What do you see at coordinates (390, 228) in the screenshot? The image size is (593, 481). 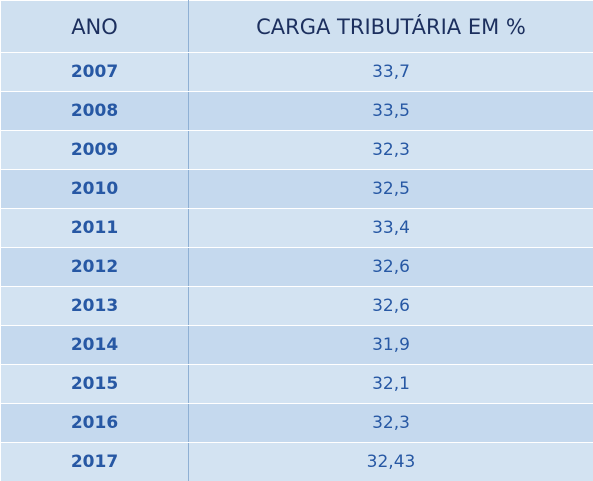 I see `value-cell: 33,4` at bounding box center [390, 228].